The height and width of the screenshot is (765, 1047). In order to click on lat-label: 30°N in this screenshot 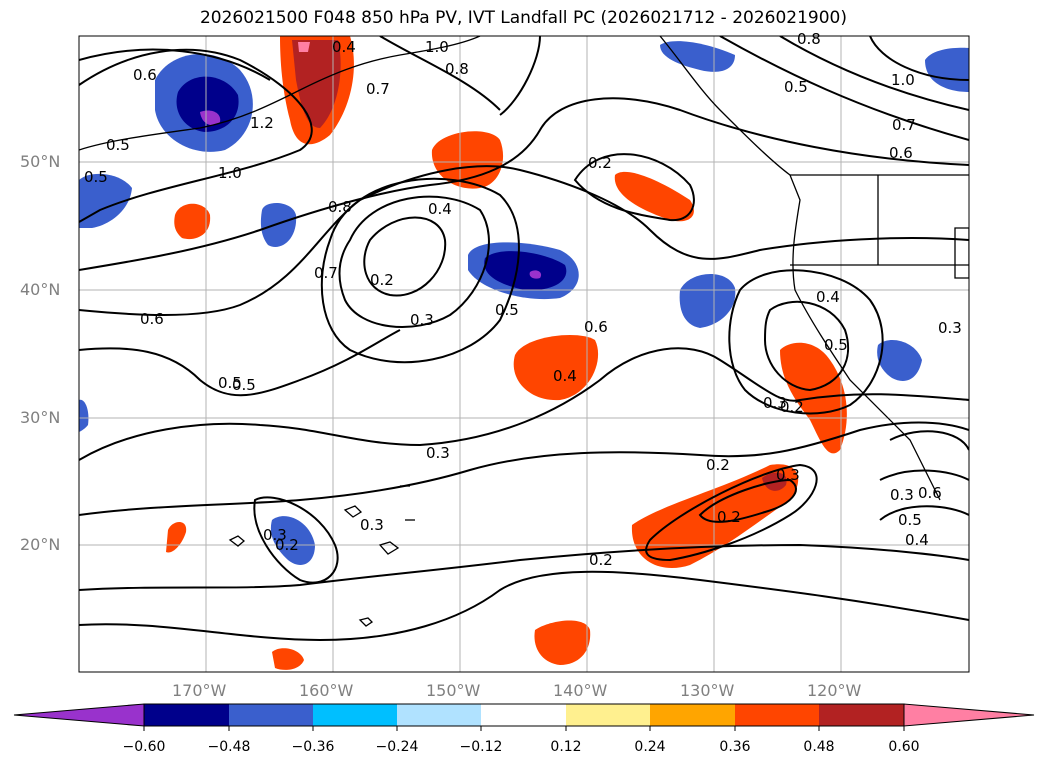, I will do `click(40, 417)`.